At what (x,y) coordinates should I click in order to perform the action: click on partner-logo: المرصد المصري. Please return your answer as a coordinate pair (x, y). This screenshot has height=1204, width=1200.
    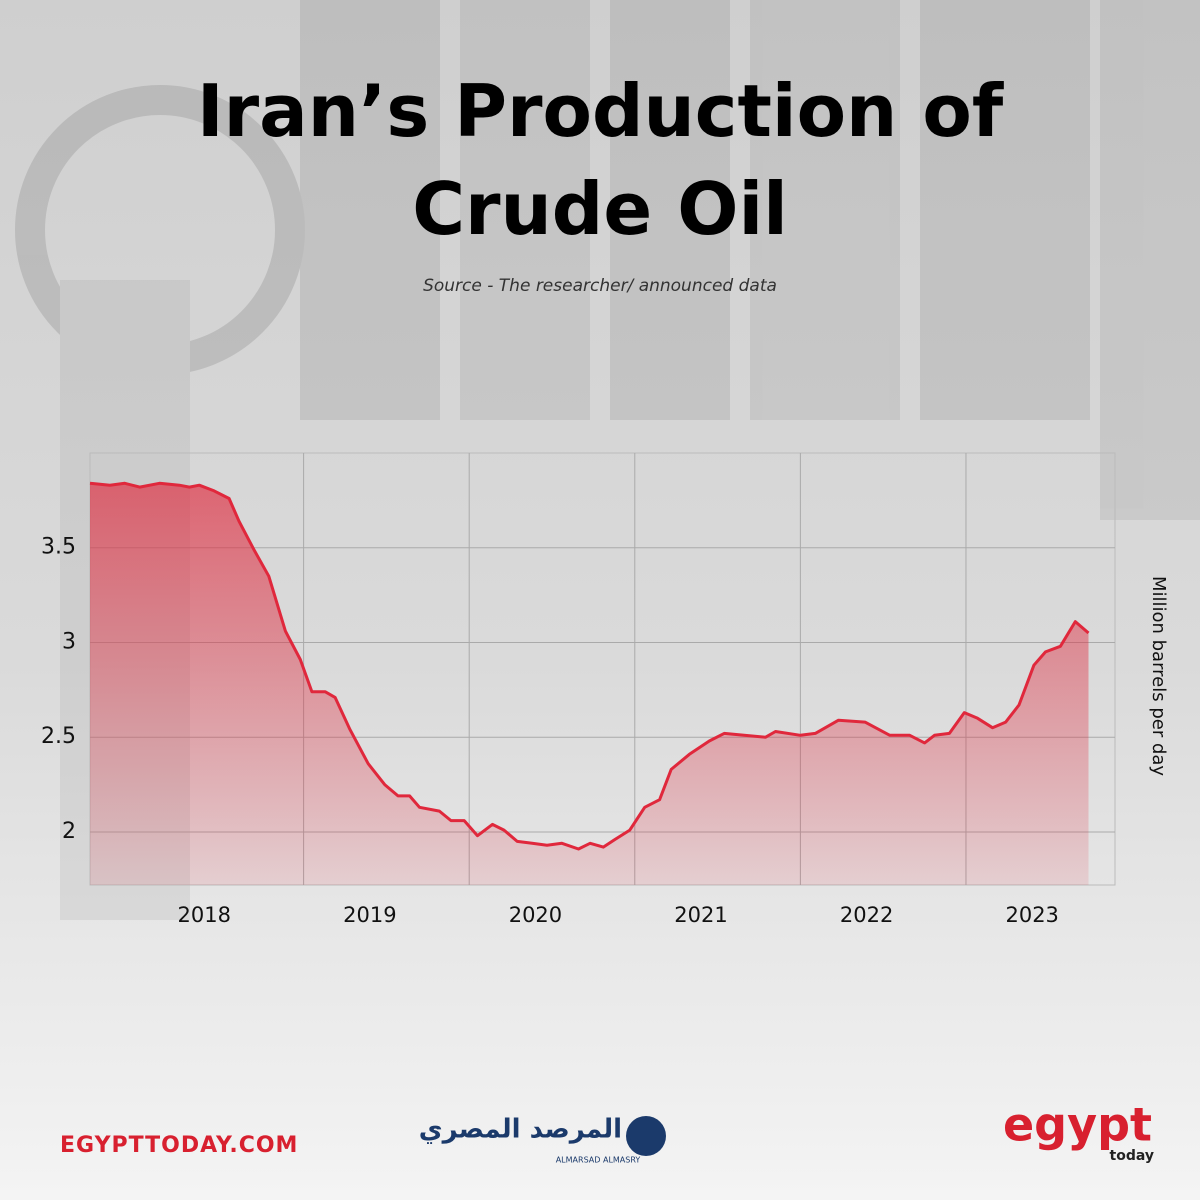
    Looking at the image, I should click on (520, 1130).